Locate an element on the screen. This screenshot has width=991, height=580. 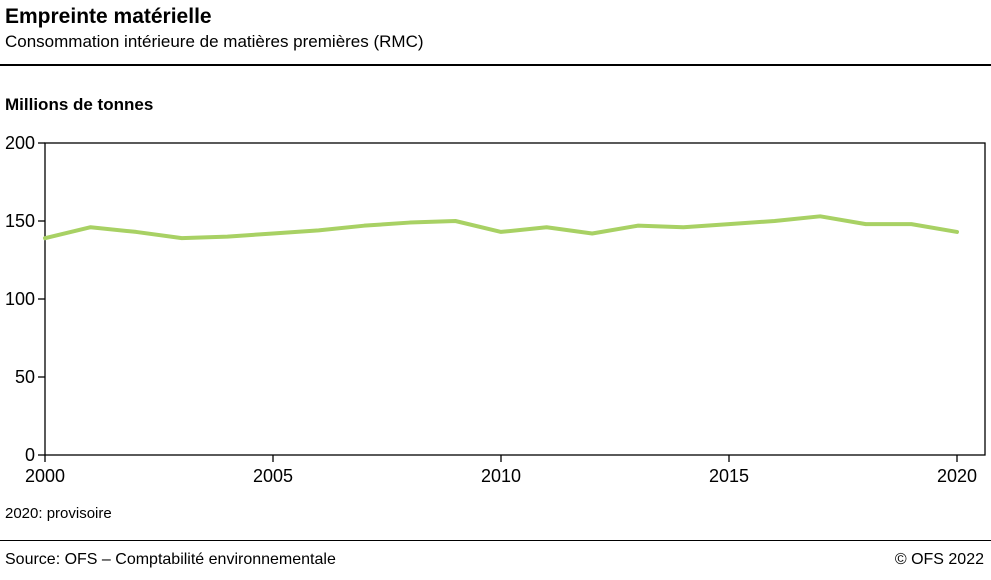
page-title: Empreinte matérielle is located at coordinates (108, 16).